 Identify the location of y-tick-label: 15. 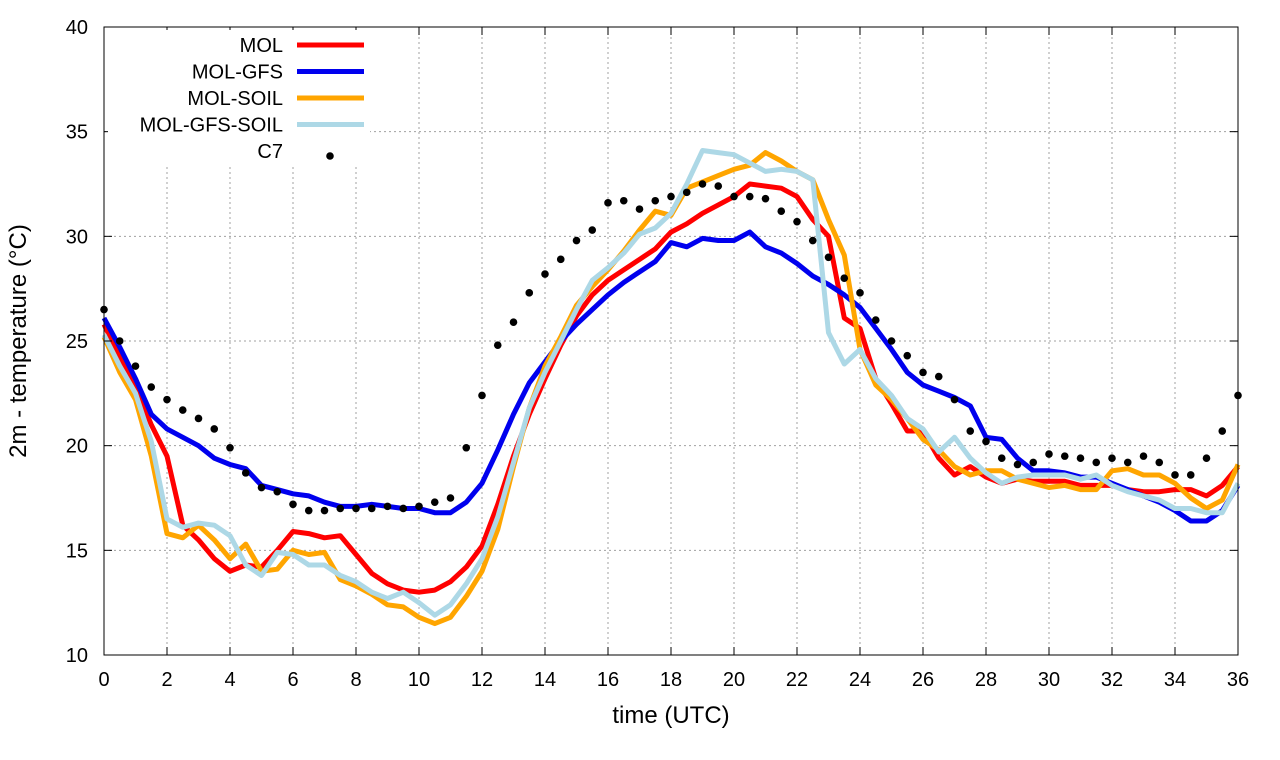
(77, 551).